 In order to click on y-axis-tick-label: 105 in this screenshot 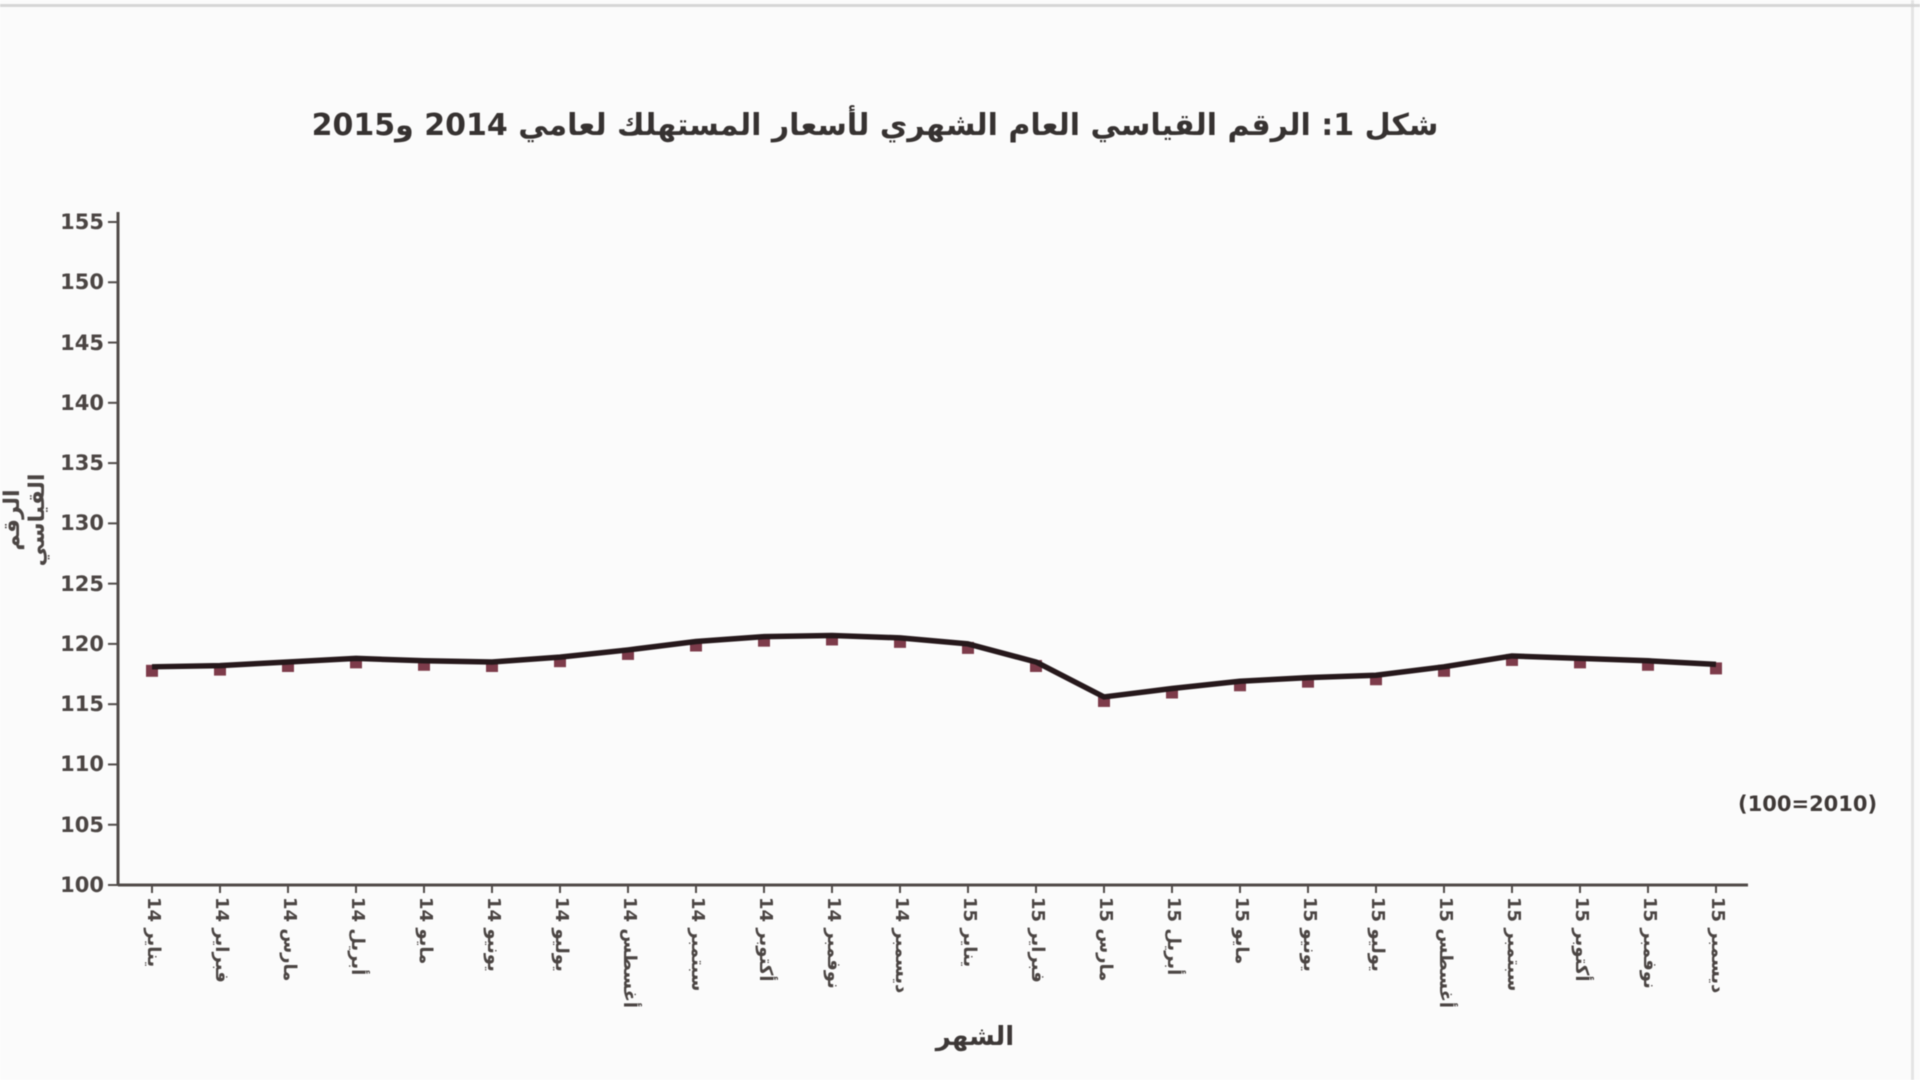, I will do `click(82, 824)`.